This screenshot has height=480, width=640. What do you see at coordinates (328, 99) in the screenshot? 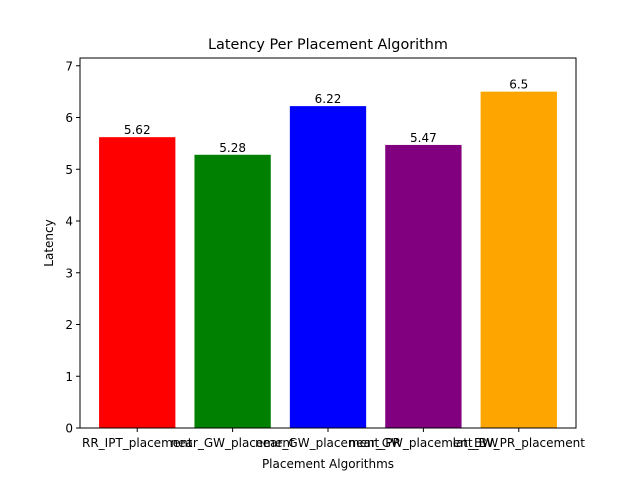
I see `bar-value-label: 6.22` at bounding box center [328, 99].